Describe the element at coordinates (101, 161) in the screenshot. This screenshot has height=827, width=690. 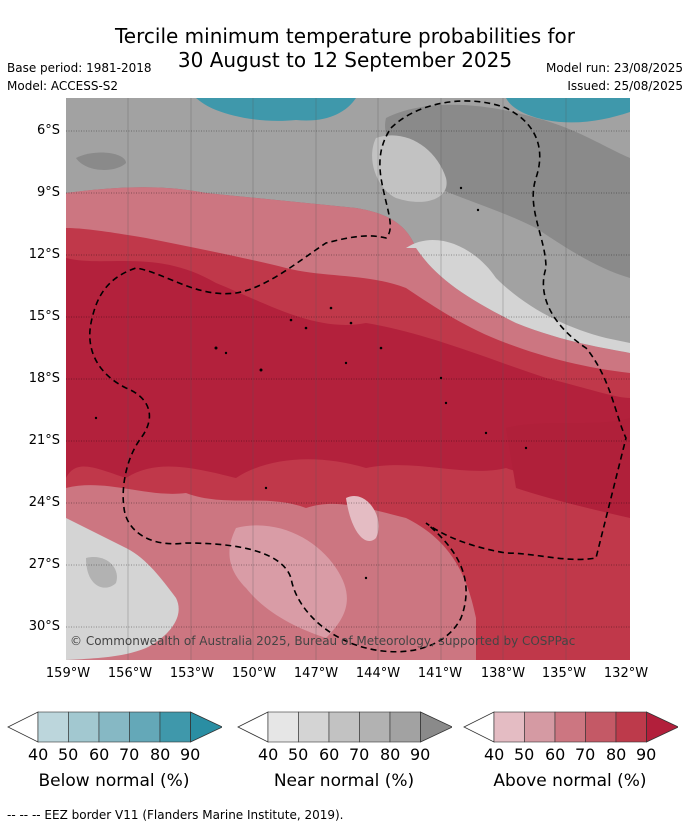
I see `near-normal-dark-west` at that location.